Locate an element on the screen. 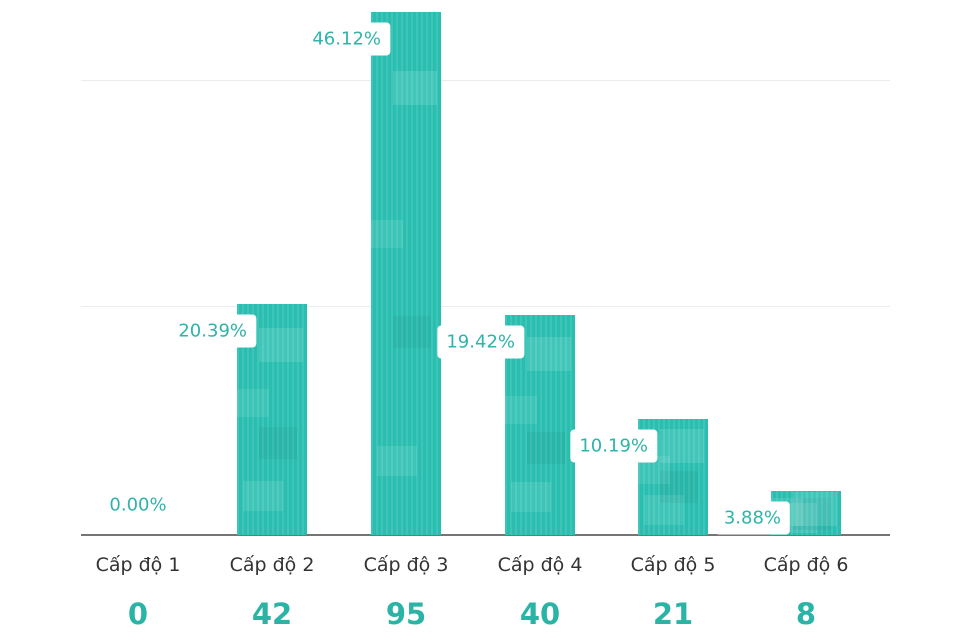 This screenshot has width=960, height=641. count-label: 95 is located at coordinates (406, 614).